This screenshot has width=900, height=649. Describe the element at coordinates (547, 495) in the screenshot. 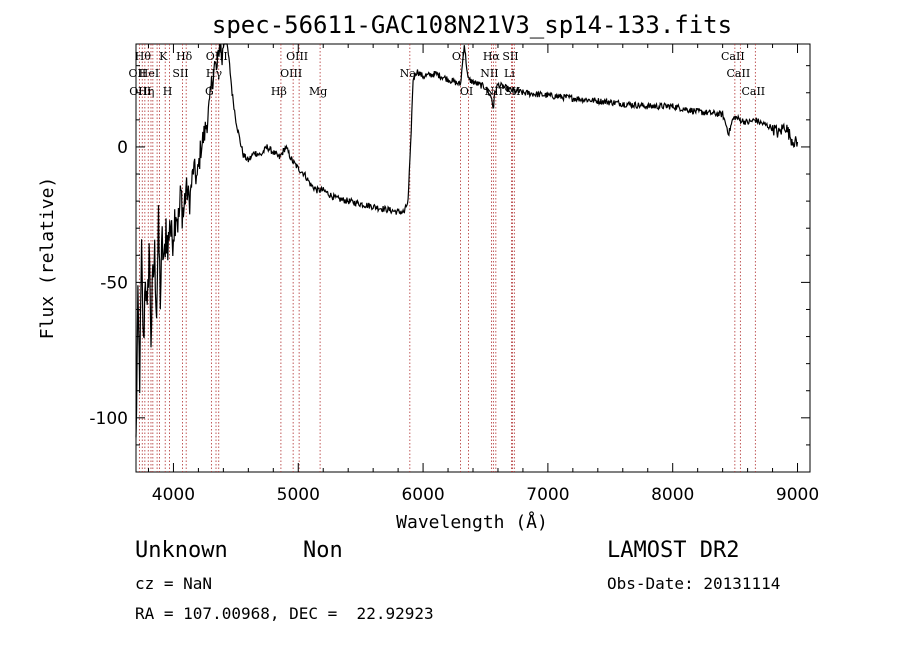

I see `x-tick-label-3: 7000` at that location.